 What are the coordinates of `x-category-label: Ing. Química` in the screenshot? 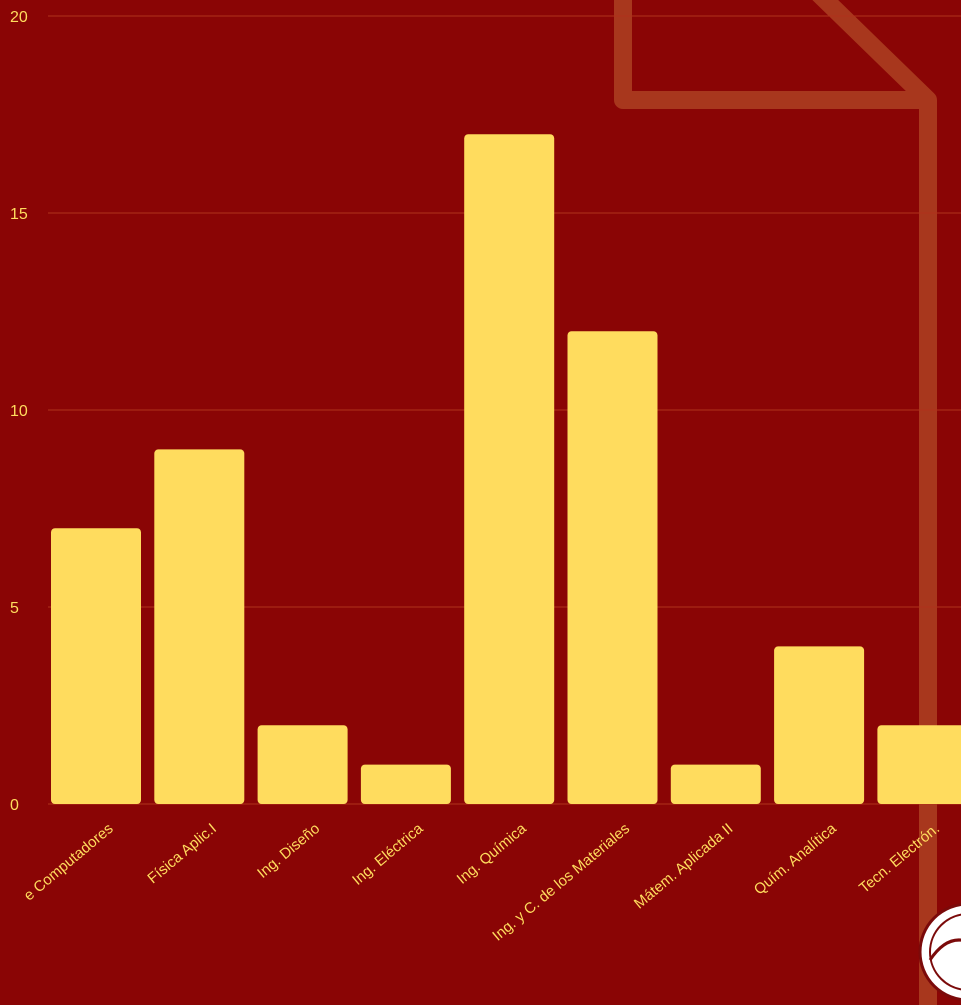 It's located at (492, 854).